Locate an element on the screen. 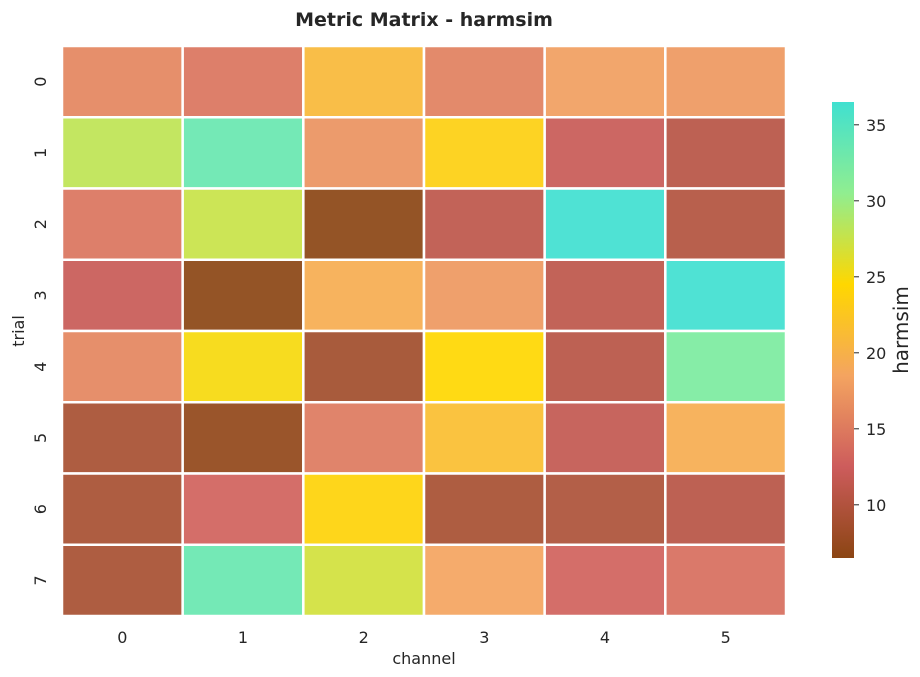 The width and height of the screenshot is (920, 677). heatmap-cell-r3-c5 is located at coordinates (726, 295).